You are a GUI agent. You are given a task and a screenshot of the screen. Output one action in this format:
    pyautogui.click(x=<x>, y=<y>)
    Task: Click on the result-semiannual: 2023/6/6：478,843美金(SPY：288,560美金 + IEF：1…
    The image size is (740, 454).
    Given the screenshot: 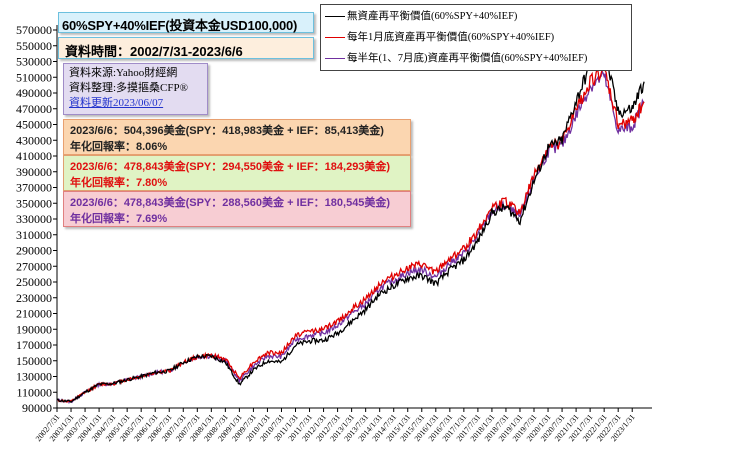 What is the action you would take?
    pyautogui.click(x=237, y=209)
    